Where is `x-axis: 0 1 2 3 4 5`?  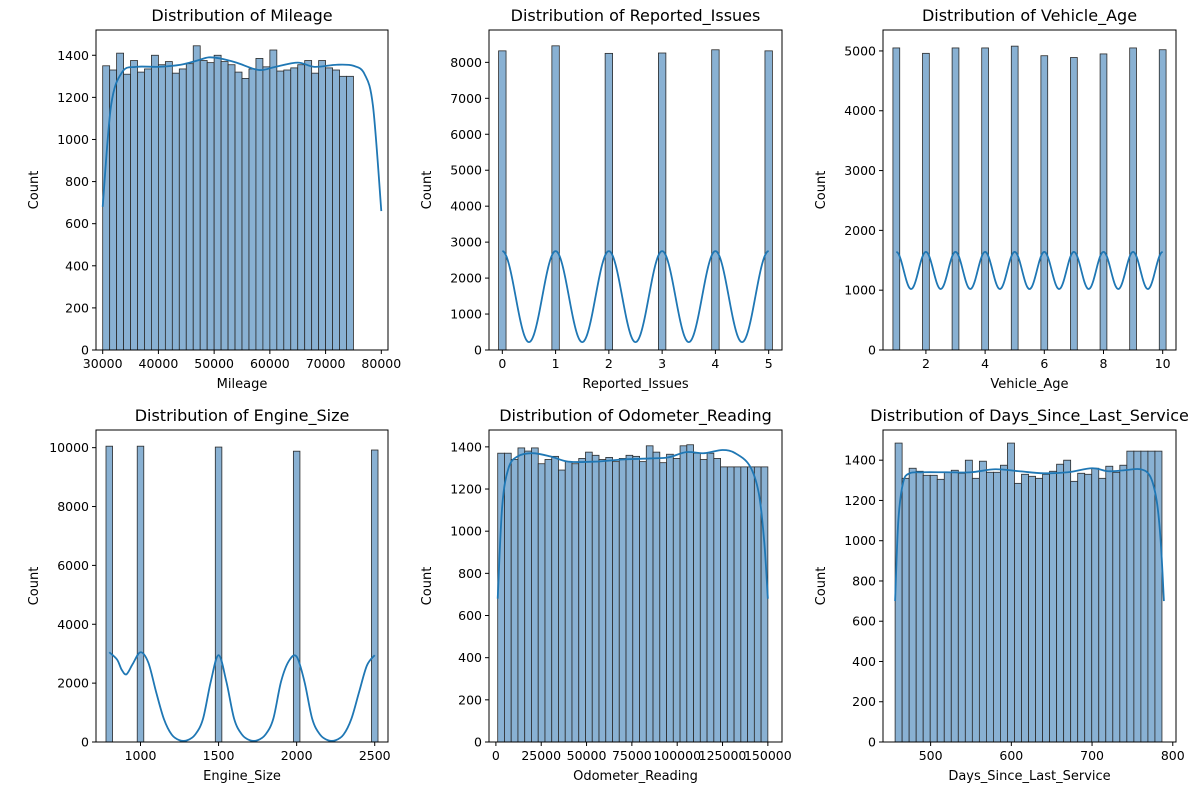
x-axis: 0 1 2 3 4 5 is located at coordinates (635, 360).